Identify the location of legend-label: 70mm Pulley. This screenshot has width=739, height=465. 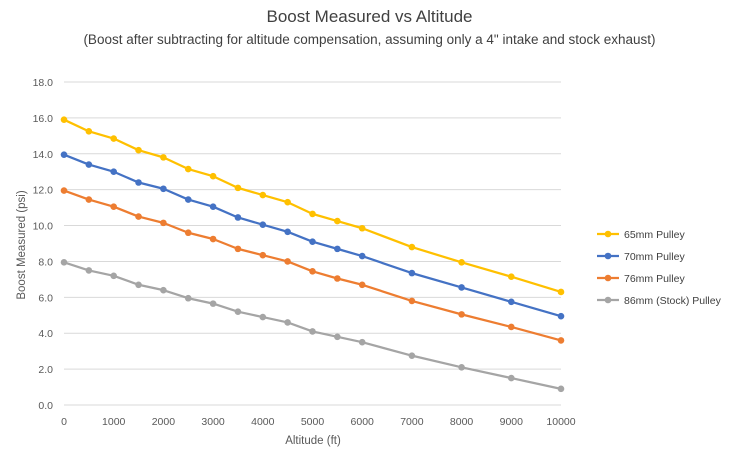
(654, 257).